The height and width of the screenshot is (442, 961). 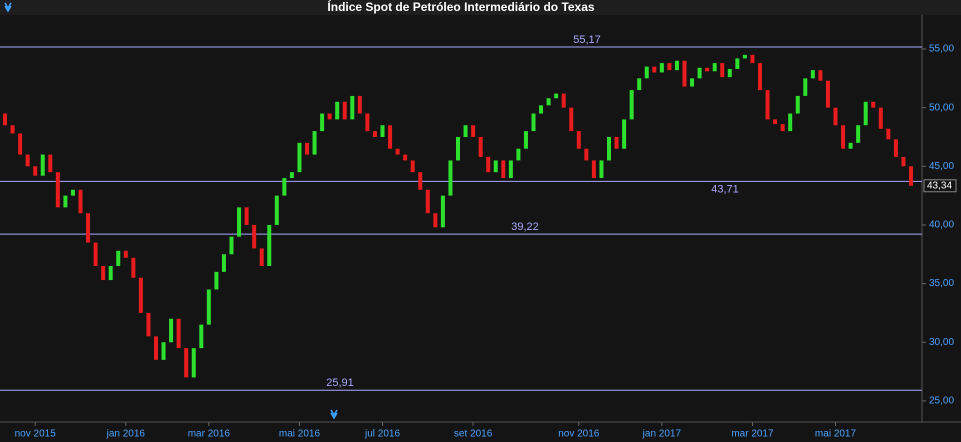 What do you see at coordinates (382, 434) in the screenshot?
I see `x-tick-label: jul 2016` at bounding box center [382, 434].